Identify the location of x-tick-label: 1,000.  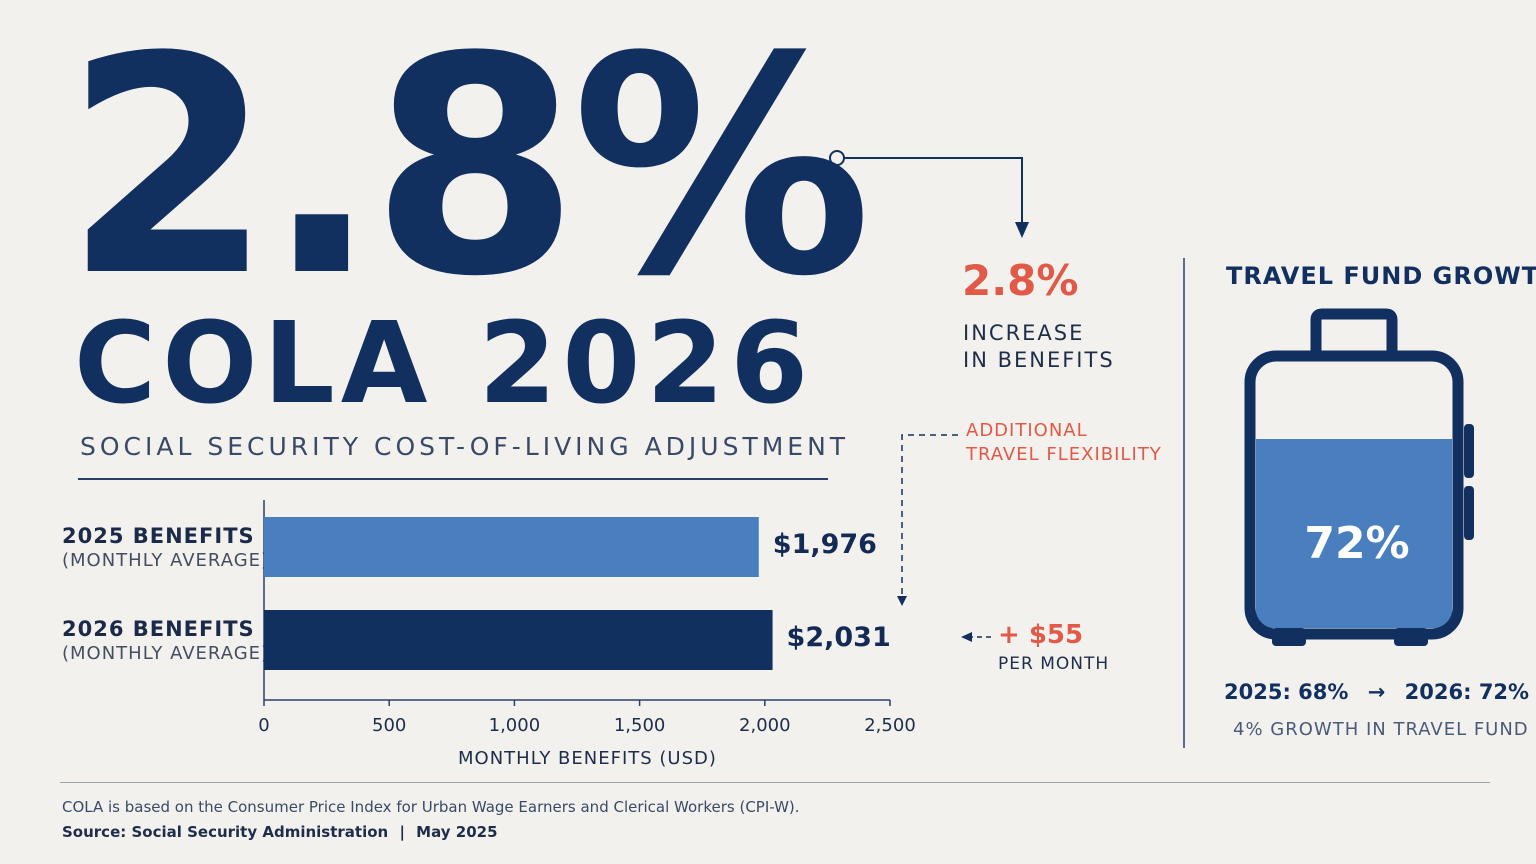
(515, 725).